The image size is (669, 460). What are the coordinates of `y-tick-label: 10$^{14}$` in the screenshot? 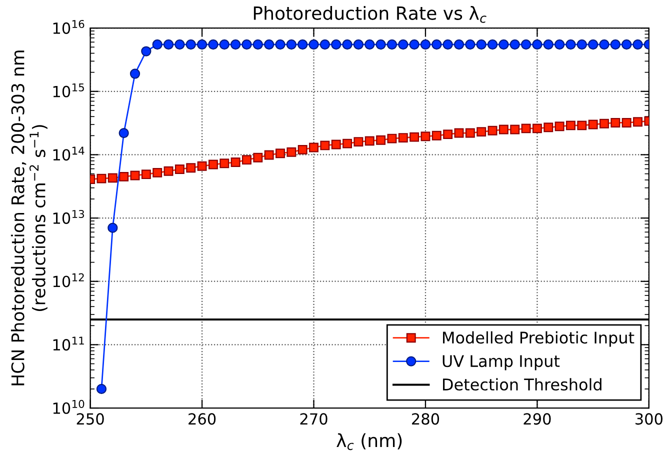 It's located at (68, 153).